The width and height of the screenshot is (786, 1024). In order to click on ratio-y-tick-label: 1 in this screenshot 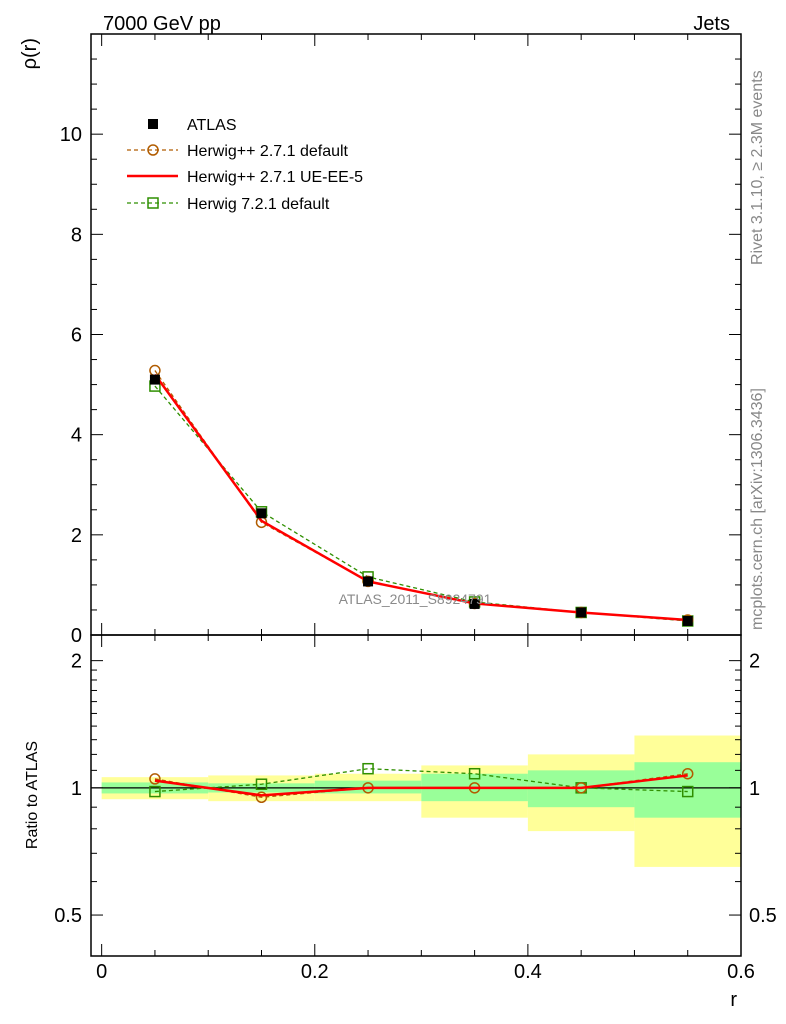, I will do `click(76, 789)`.